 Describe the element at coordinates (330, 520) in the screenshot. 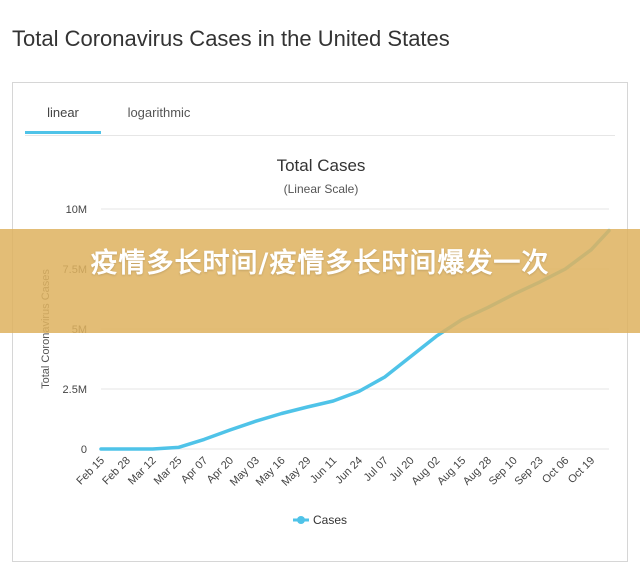

I see `legend-label-cases: Cases` at that location.